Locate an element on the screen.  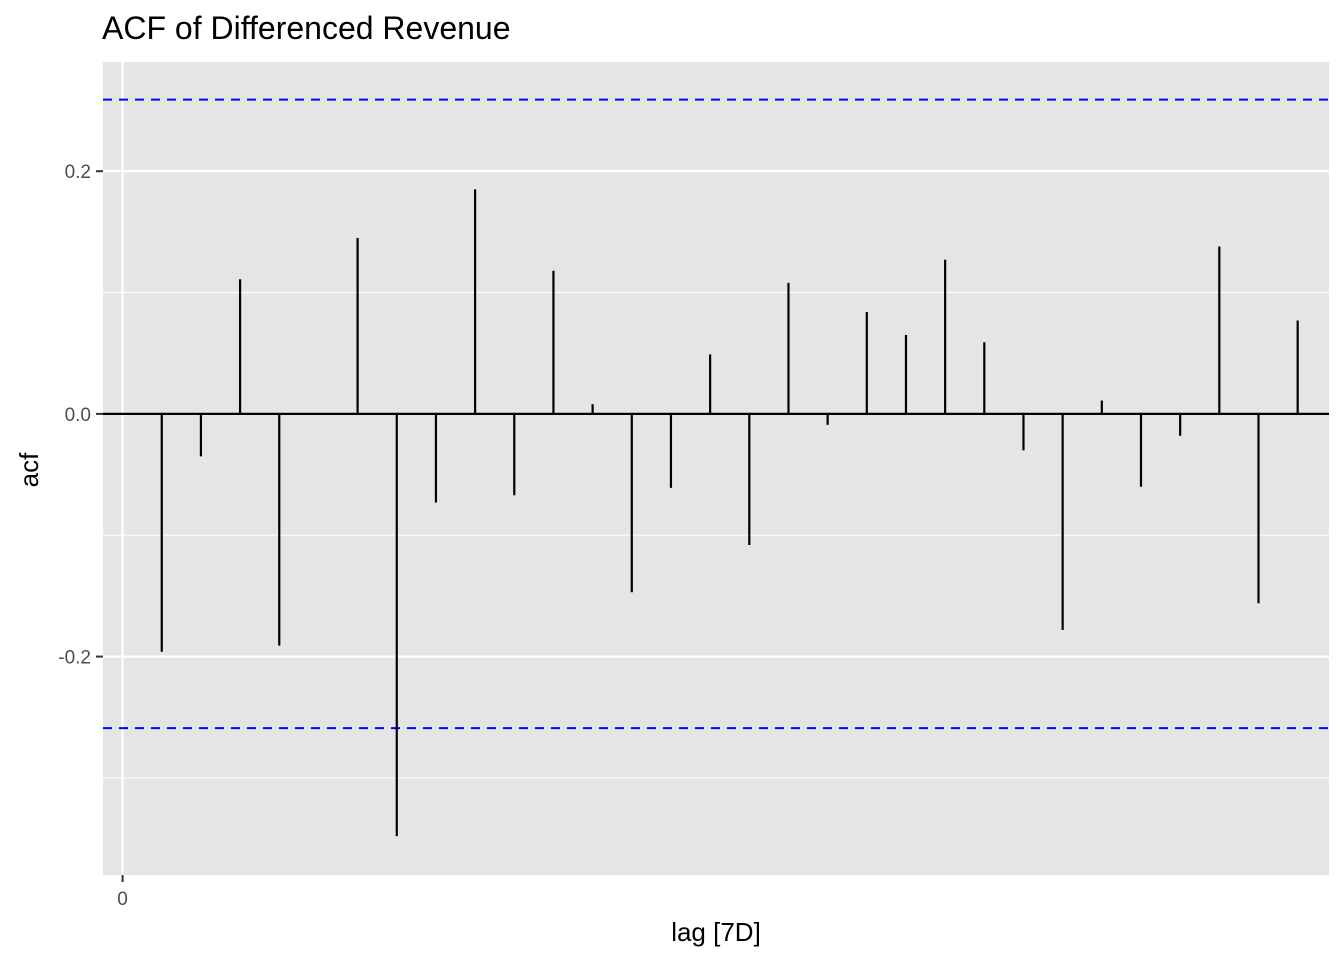
axes: -0.2 0.0 0.2 0 is located at coordinates (93, 536).